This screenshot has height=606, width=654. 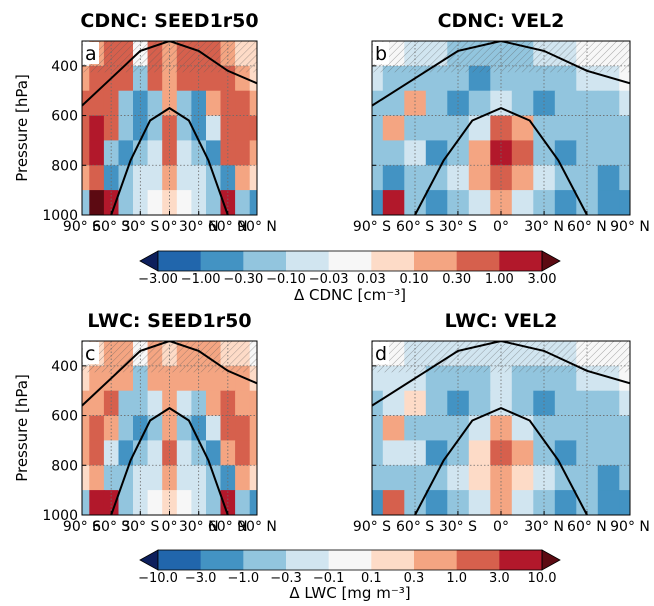 What do you see at coordinates (542, 578) in the screenshot?
I see `colorbar-tick-label: 10.0` at bounding box center [542, 578].